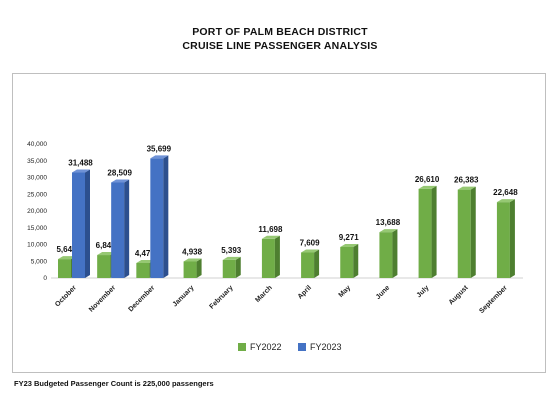  Describe the element at coordinates (493, 299) in the screenshot. I see `x-tick-label: September` at that location.